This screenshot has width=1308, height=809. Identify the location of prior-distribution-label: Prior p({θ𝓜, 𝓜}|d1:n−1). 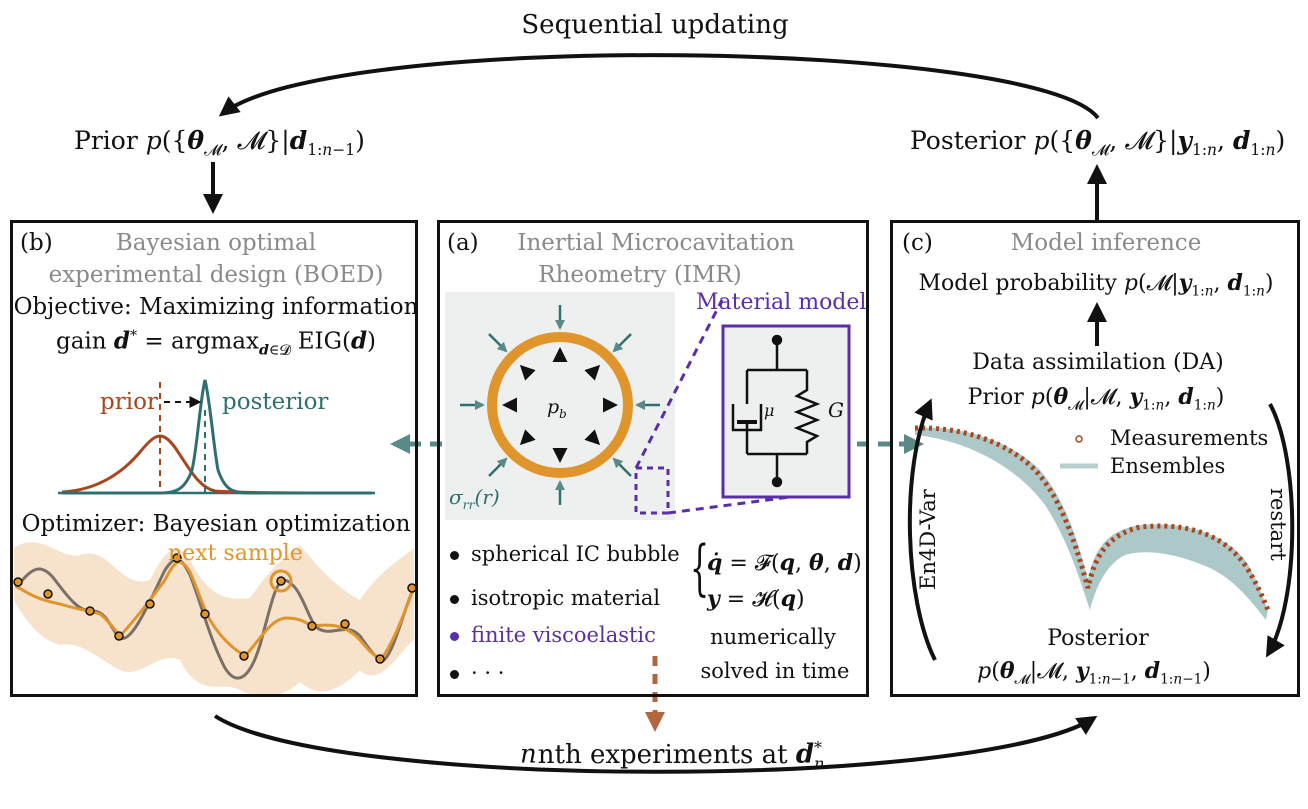
(219, 142).